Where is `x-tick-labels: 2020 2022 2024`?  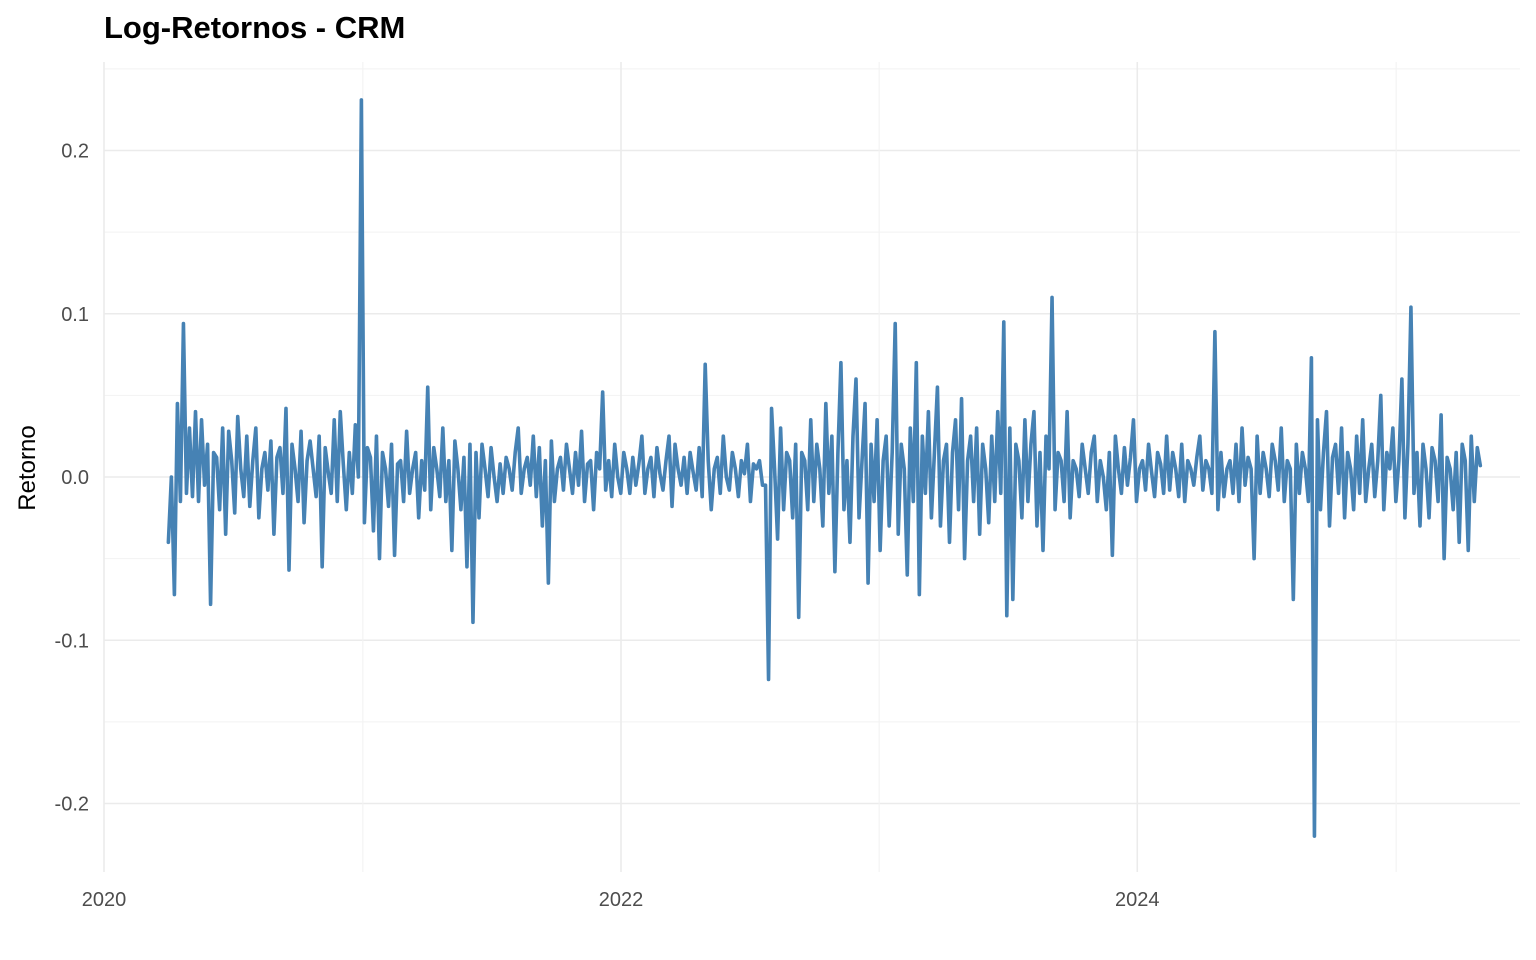 x-tick-labels: 2020 2022 2024 is located at coordinates (621, 900).